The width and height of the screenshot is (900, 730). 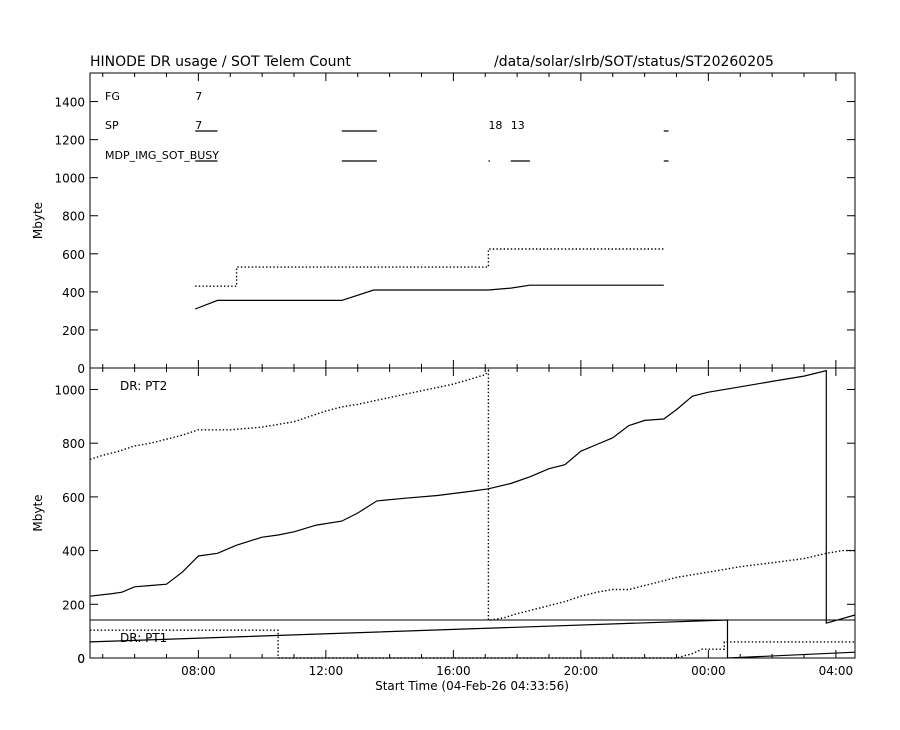 What do you see at coordinates (495, 125) in the screenshot?
I see `instrument-count: 18` at bounding box center [495, 125].